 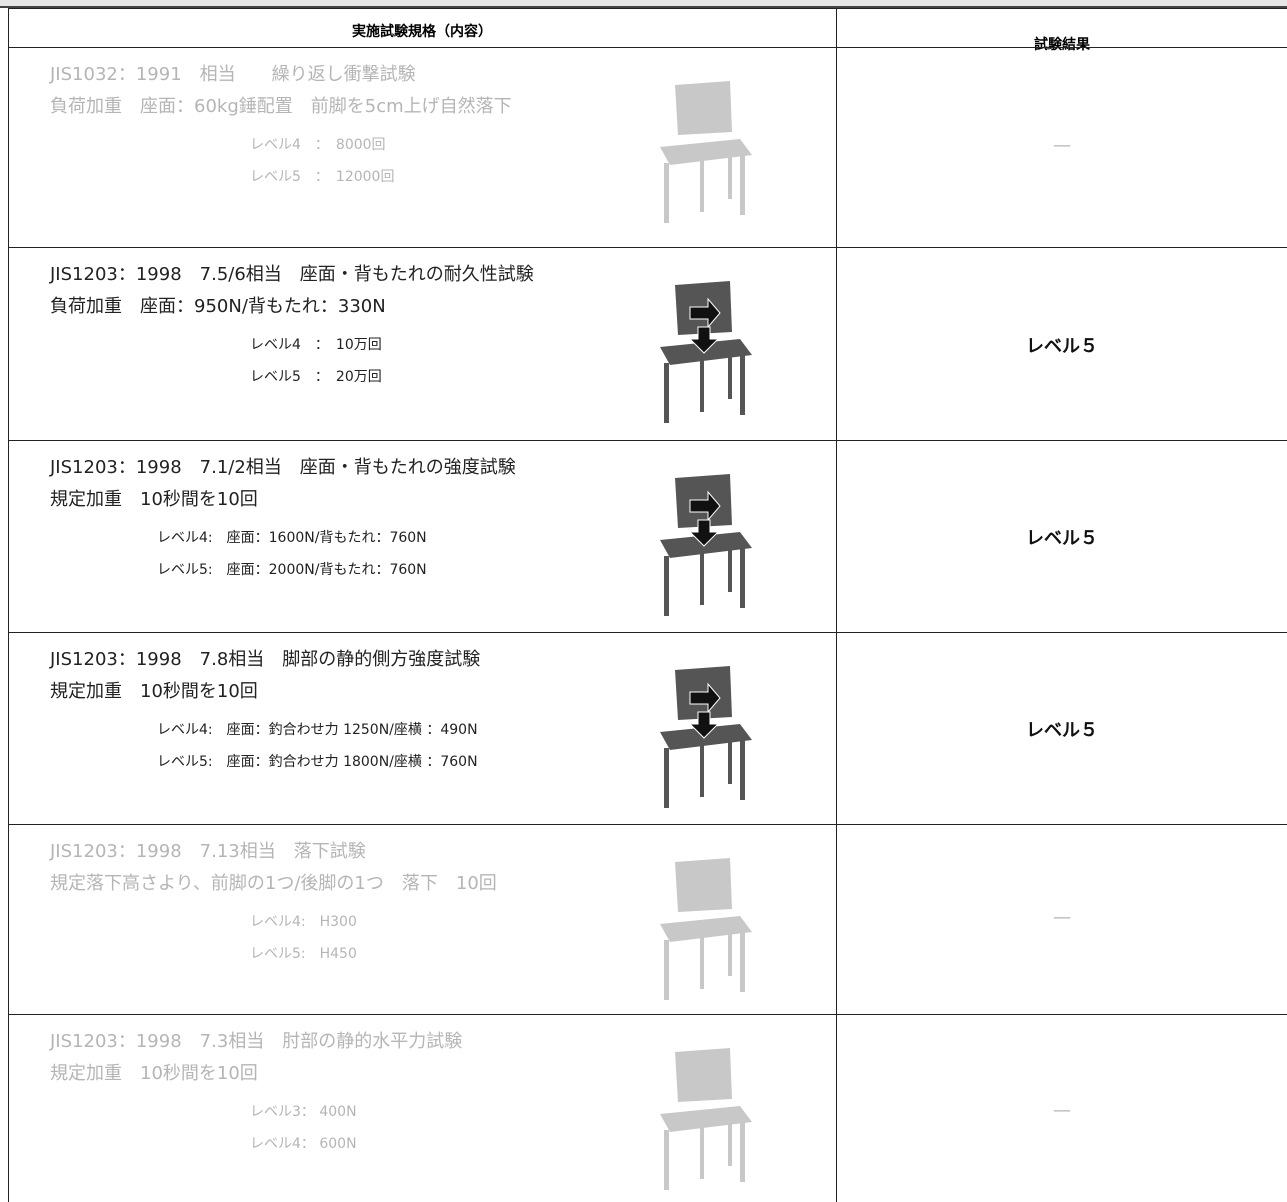 What do you see at coordinates (265, 659) in the screenshot?
I see `spec-line: JIS1203：1998 7.8相当 脚部の静的側方強度試験` at bounding box center [265, 659].